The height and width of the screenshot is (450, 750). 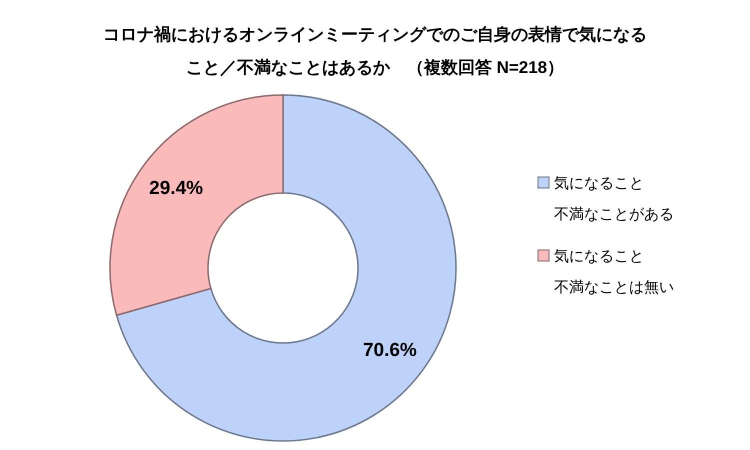 What do you see at coordinates (389, 350) in the screenshot?
I see `data-label: 70.6%` at bounding box center [389, 350].